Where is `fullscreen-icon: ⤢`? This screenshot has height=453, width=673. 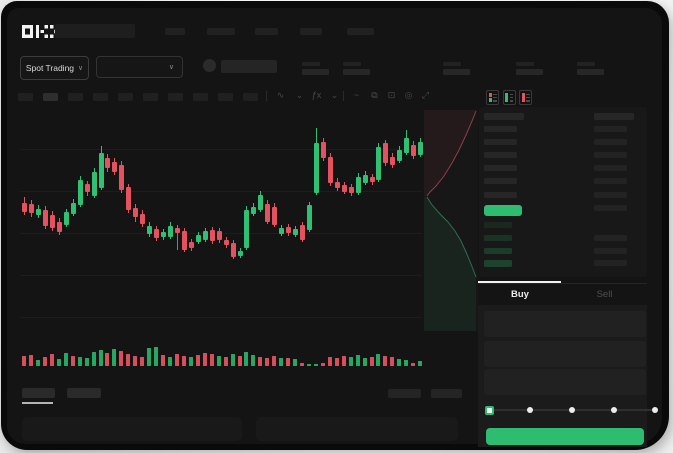 fullscreen-icon: ⤢ is located at coordinates (425, 95).